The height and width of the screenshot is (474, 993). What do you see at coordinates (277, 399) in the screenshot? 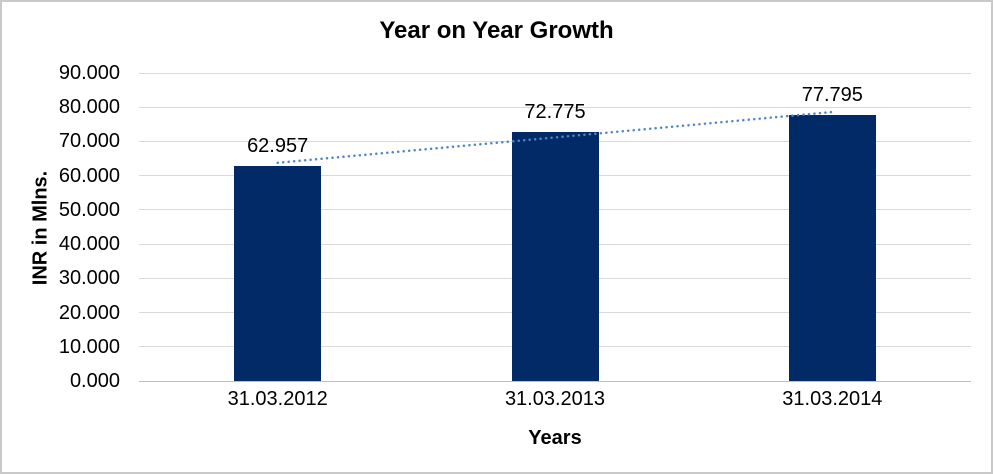
I see `x-tick-label: 31.03.2012` at bounding box center [277, 399].